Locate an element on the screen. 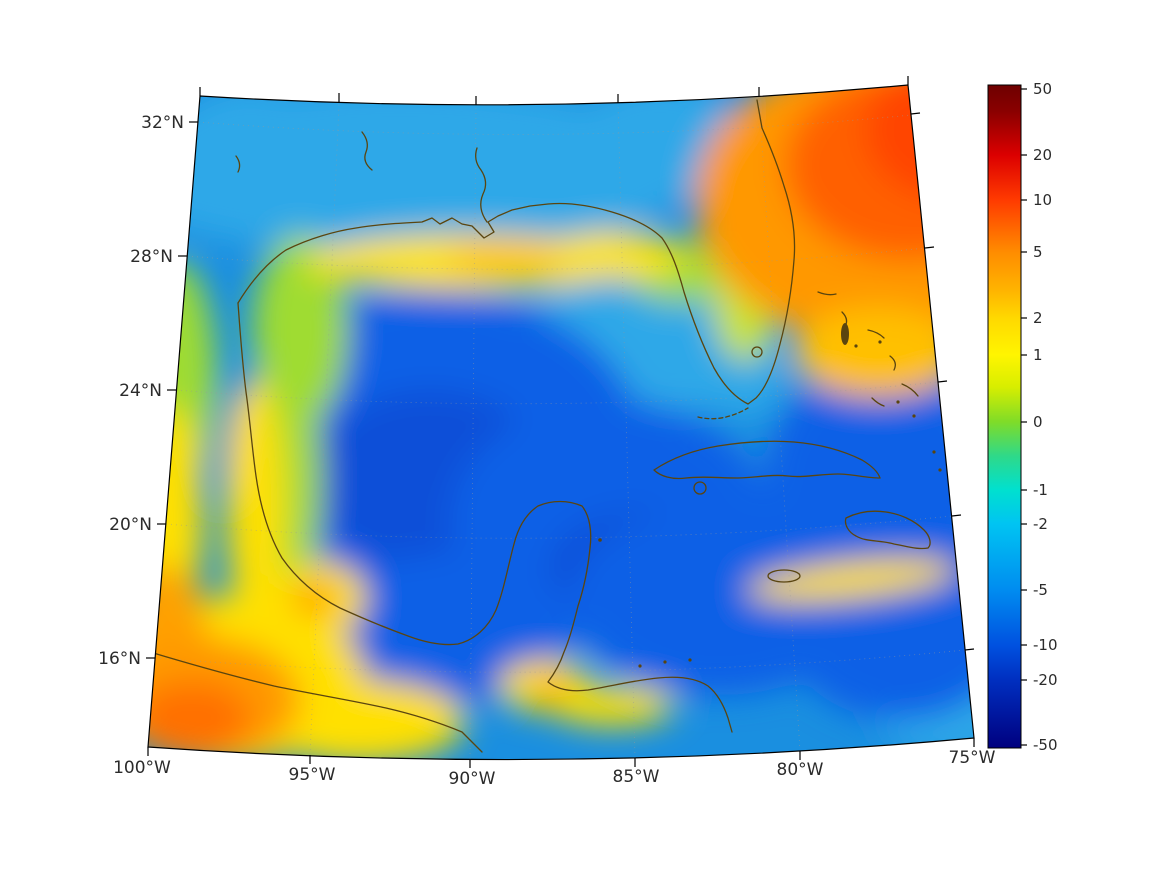 The height and width of the screenshot is (875, 1167). colorbar-labels: 50 20 10 5 2 1 0 -1 -2 -5 -10 -20 -50 is located at coordinates (1045, 417).